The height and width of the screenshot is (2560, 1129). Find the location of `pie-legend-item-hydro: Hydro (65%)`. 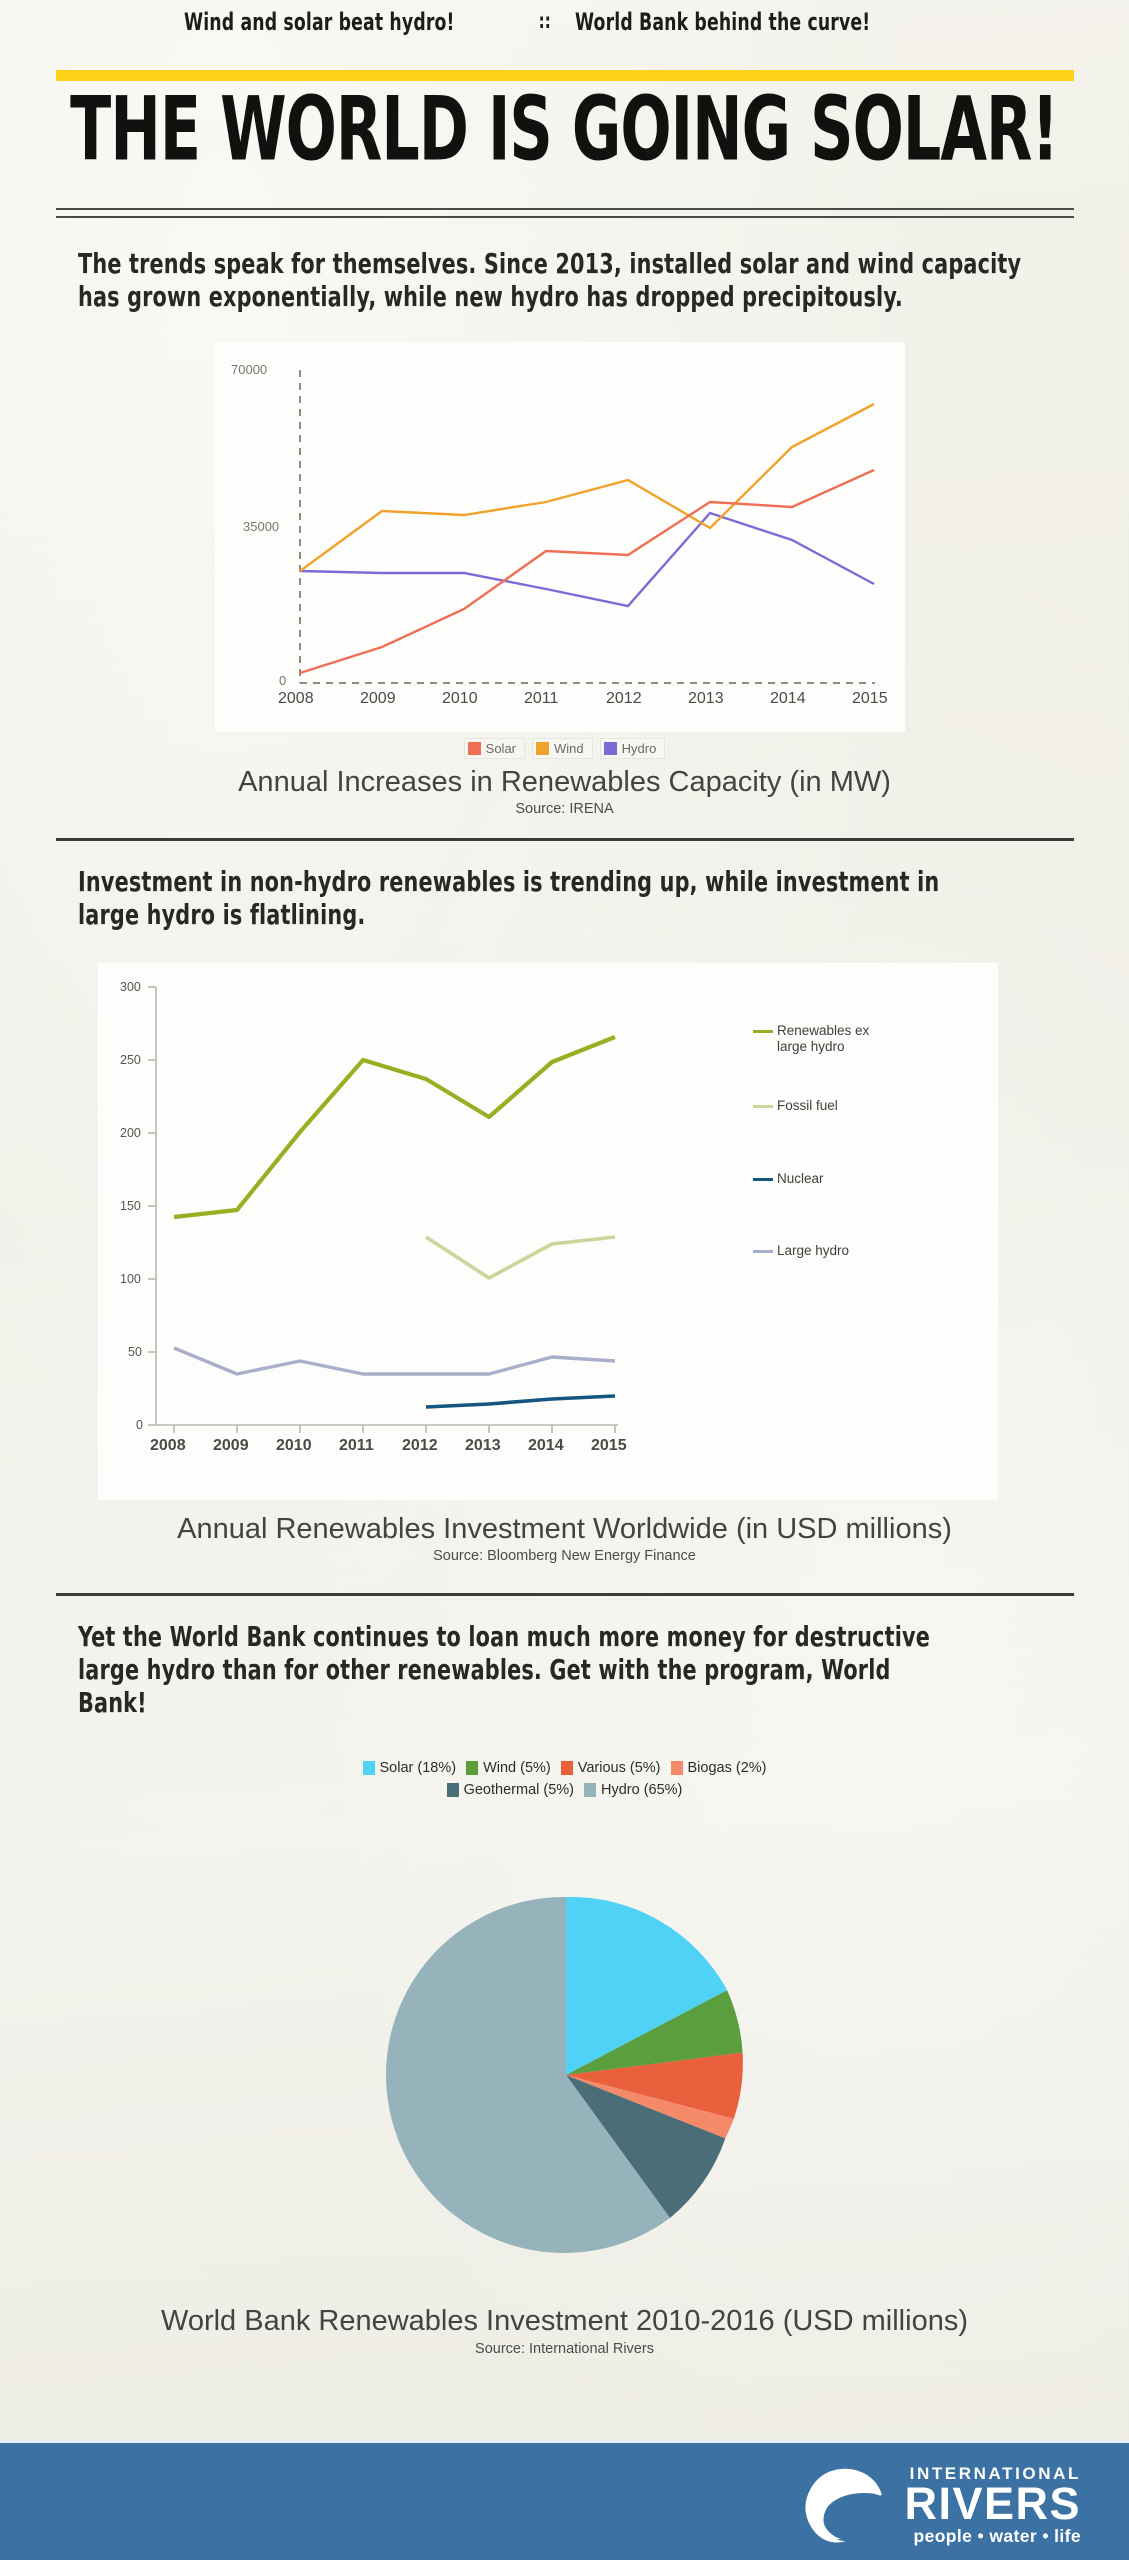

pie-legend-item-hydro: Hydro (65%) is located at coordinates (633, 1790).